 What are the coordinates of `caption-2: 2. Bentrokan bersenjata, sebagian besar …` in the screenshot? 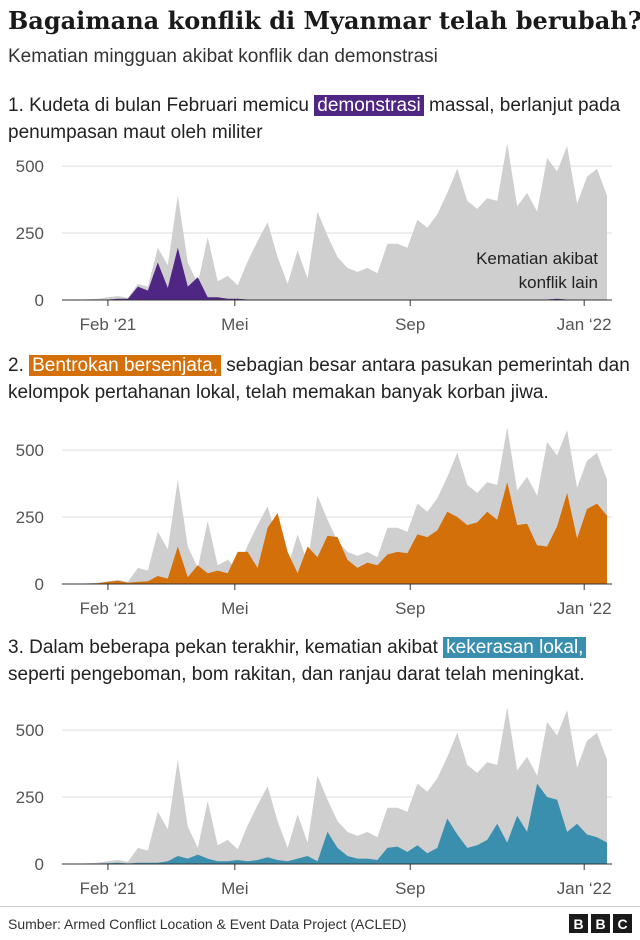 It's located at (320, 379).